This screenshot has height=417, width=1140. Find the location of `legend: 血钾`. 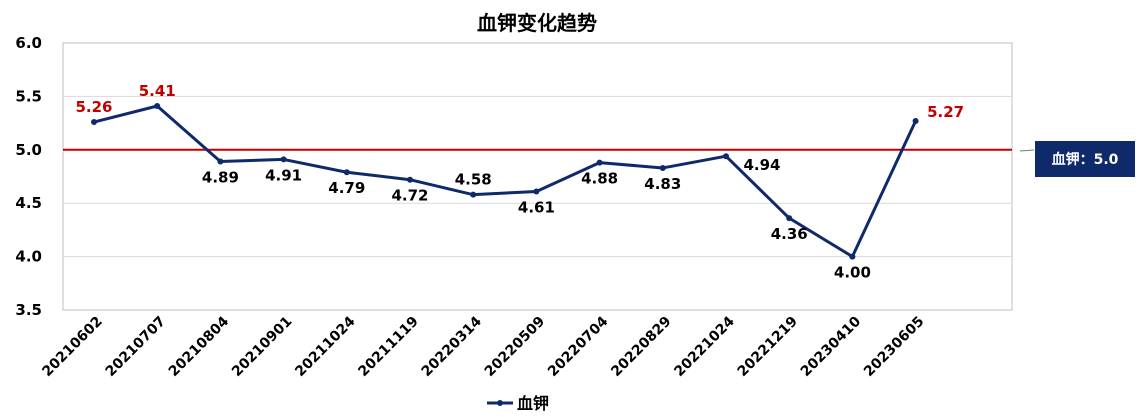

legend: 血钾 is located at coordinates (518, 403).